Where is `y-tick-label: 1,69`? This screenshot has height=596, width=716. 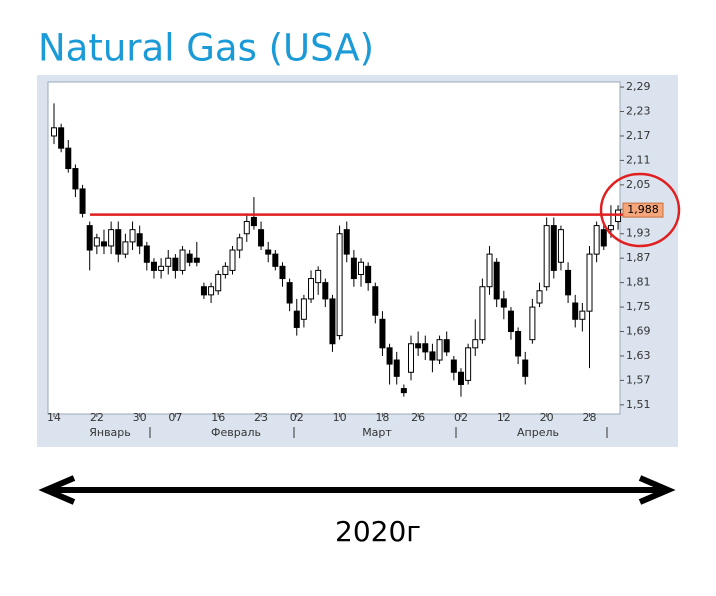 y-tick-label: 1,69 is located at coordinates (638, 331).